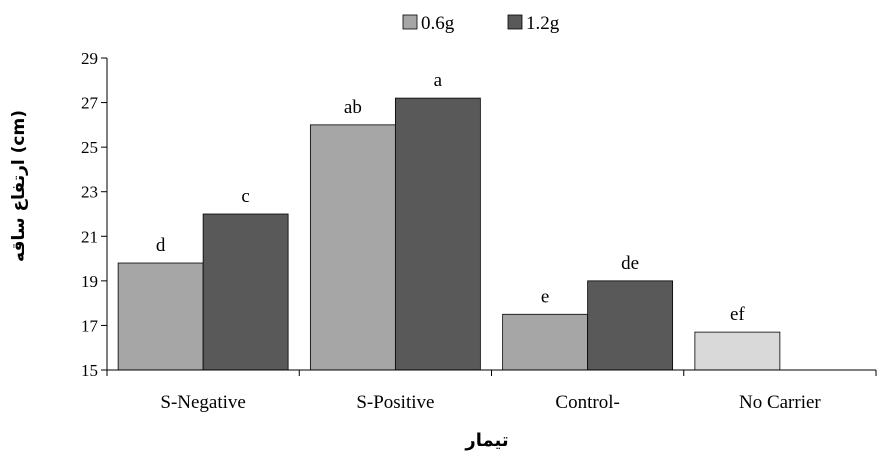 This screenshot has height=457, width=880. Describe the element at coordinates (481, 23) in the screenshot. I see `legend: 0.6g 1.2g` at that location.